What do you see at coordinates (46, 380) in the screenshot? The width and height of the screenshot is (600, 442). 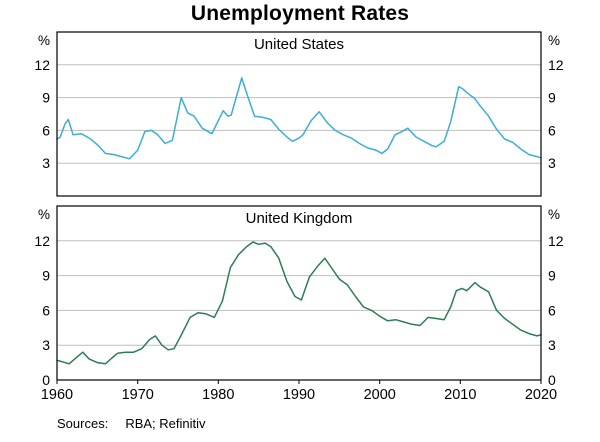 I see `y-tick-label-left: 0` at bounding box center [46, 380].